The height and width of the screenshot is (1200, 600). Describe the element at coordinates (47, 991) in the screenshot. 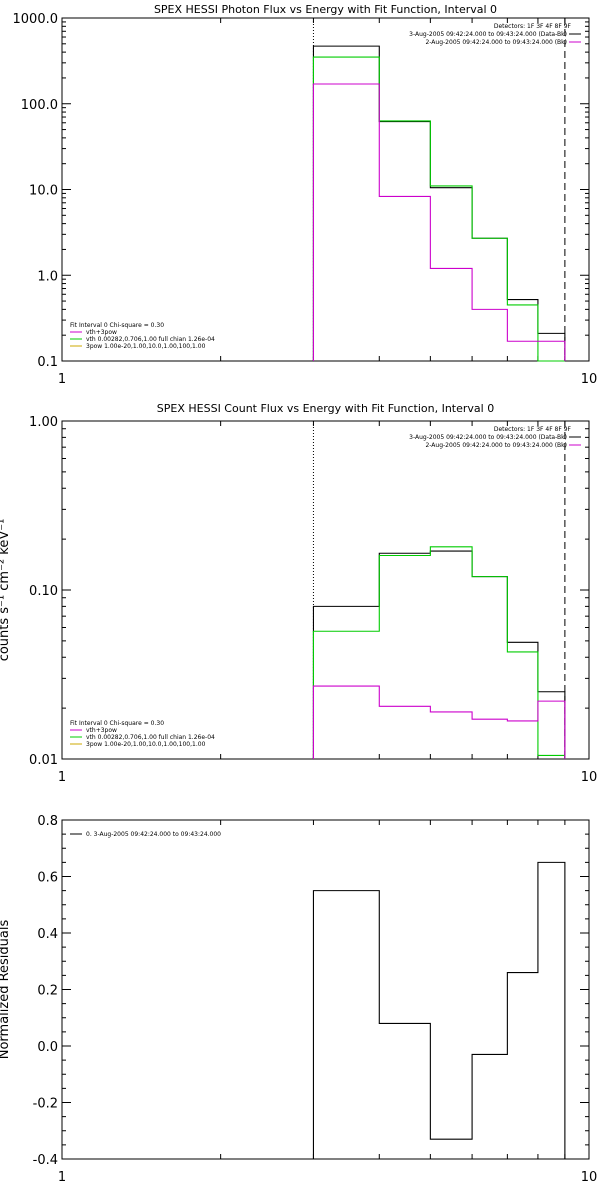

I see `panel3-y-tick-label: 0.2` at that location.